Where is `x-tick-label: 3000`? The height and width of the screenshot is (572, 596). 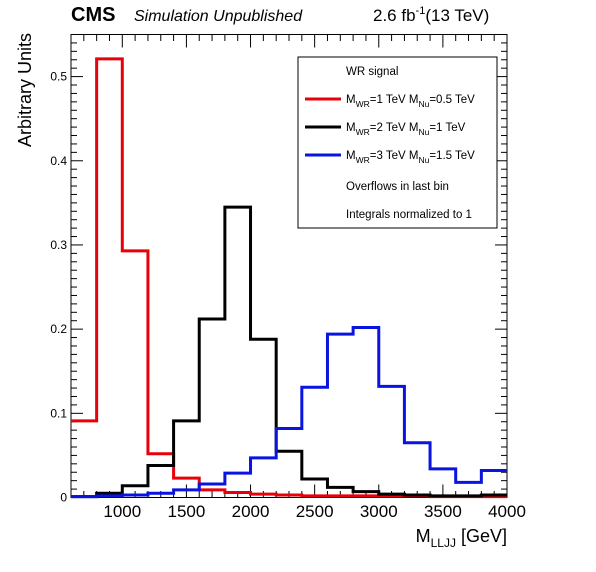 x-tick-label: 3000 is located at coordinates (379, 511).